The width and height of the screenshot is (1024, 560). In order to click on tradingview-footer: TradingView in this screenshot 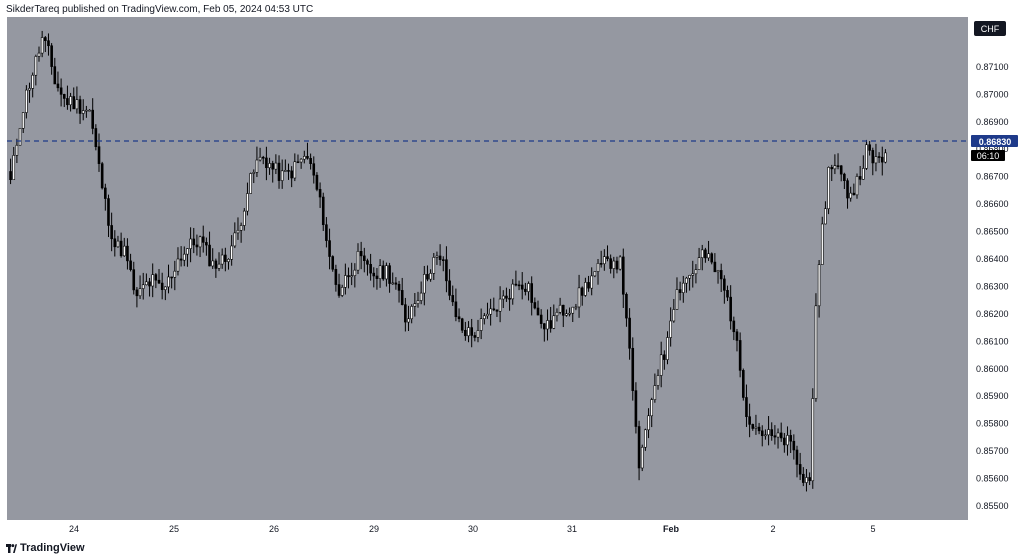, I will do `click(45, 548)`.